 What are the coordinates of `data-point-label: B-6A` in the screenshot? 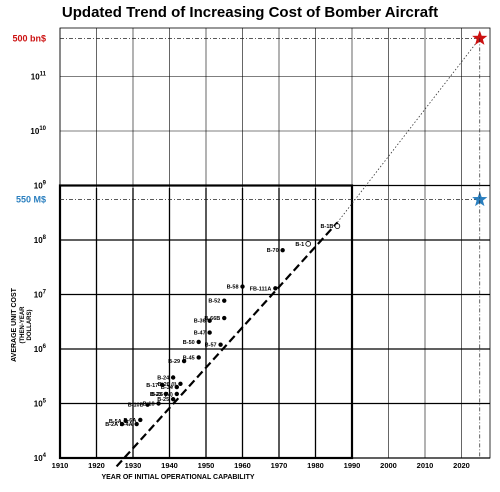 It's located at (129, 421).